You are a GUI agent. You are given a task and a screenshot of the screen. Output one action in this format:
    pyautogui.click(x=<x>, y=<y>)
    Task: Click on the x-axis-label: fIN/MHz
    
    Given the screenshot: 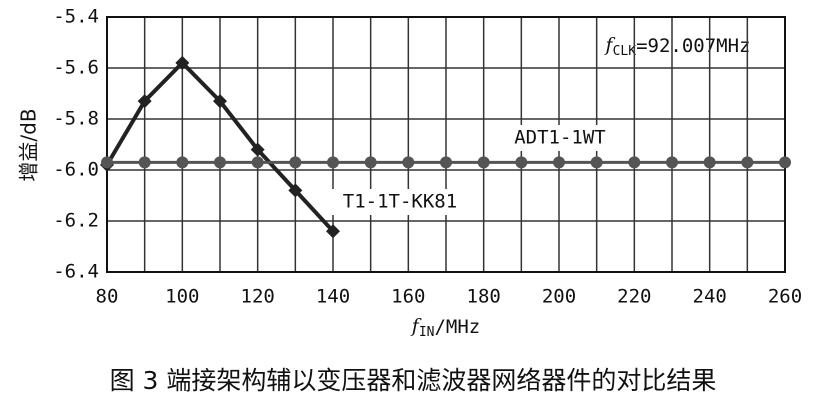 What is the action you would take?
    pyautogui.click(x=445, y=327)
    